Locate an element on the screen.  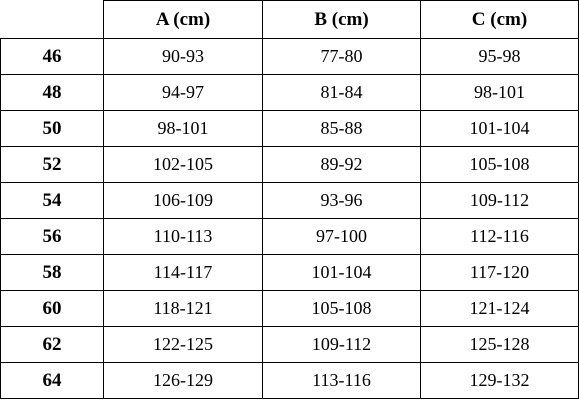
value-cell: 126-129 is located at coordinates (183, 380).